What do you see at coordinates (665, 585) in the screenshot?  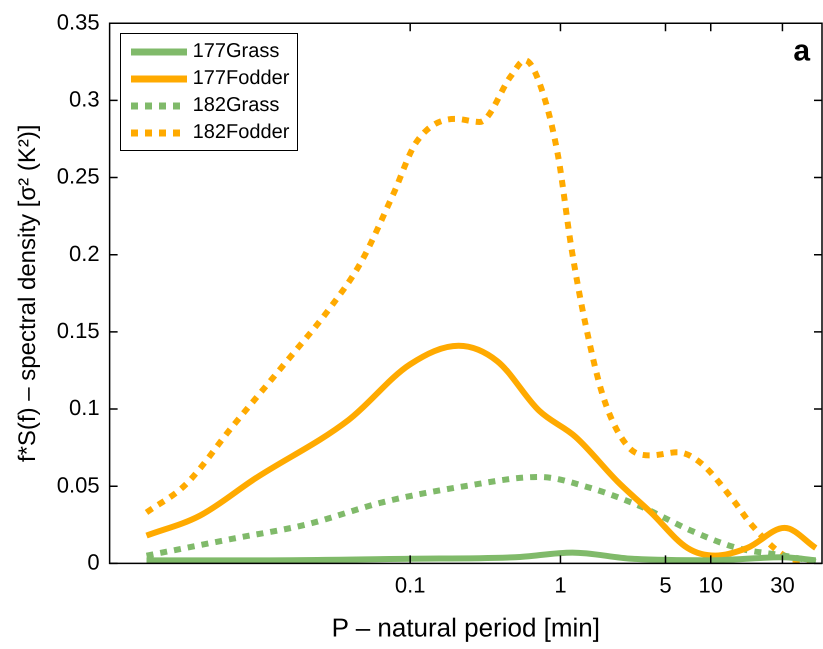 I see `x-tick-label: 5` at bounding box center [665, 585].